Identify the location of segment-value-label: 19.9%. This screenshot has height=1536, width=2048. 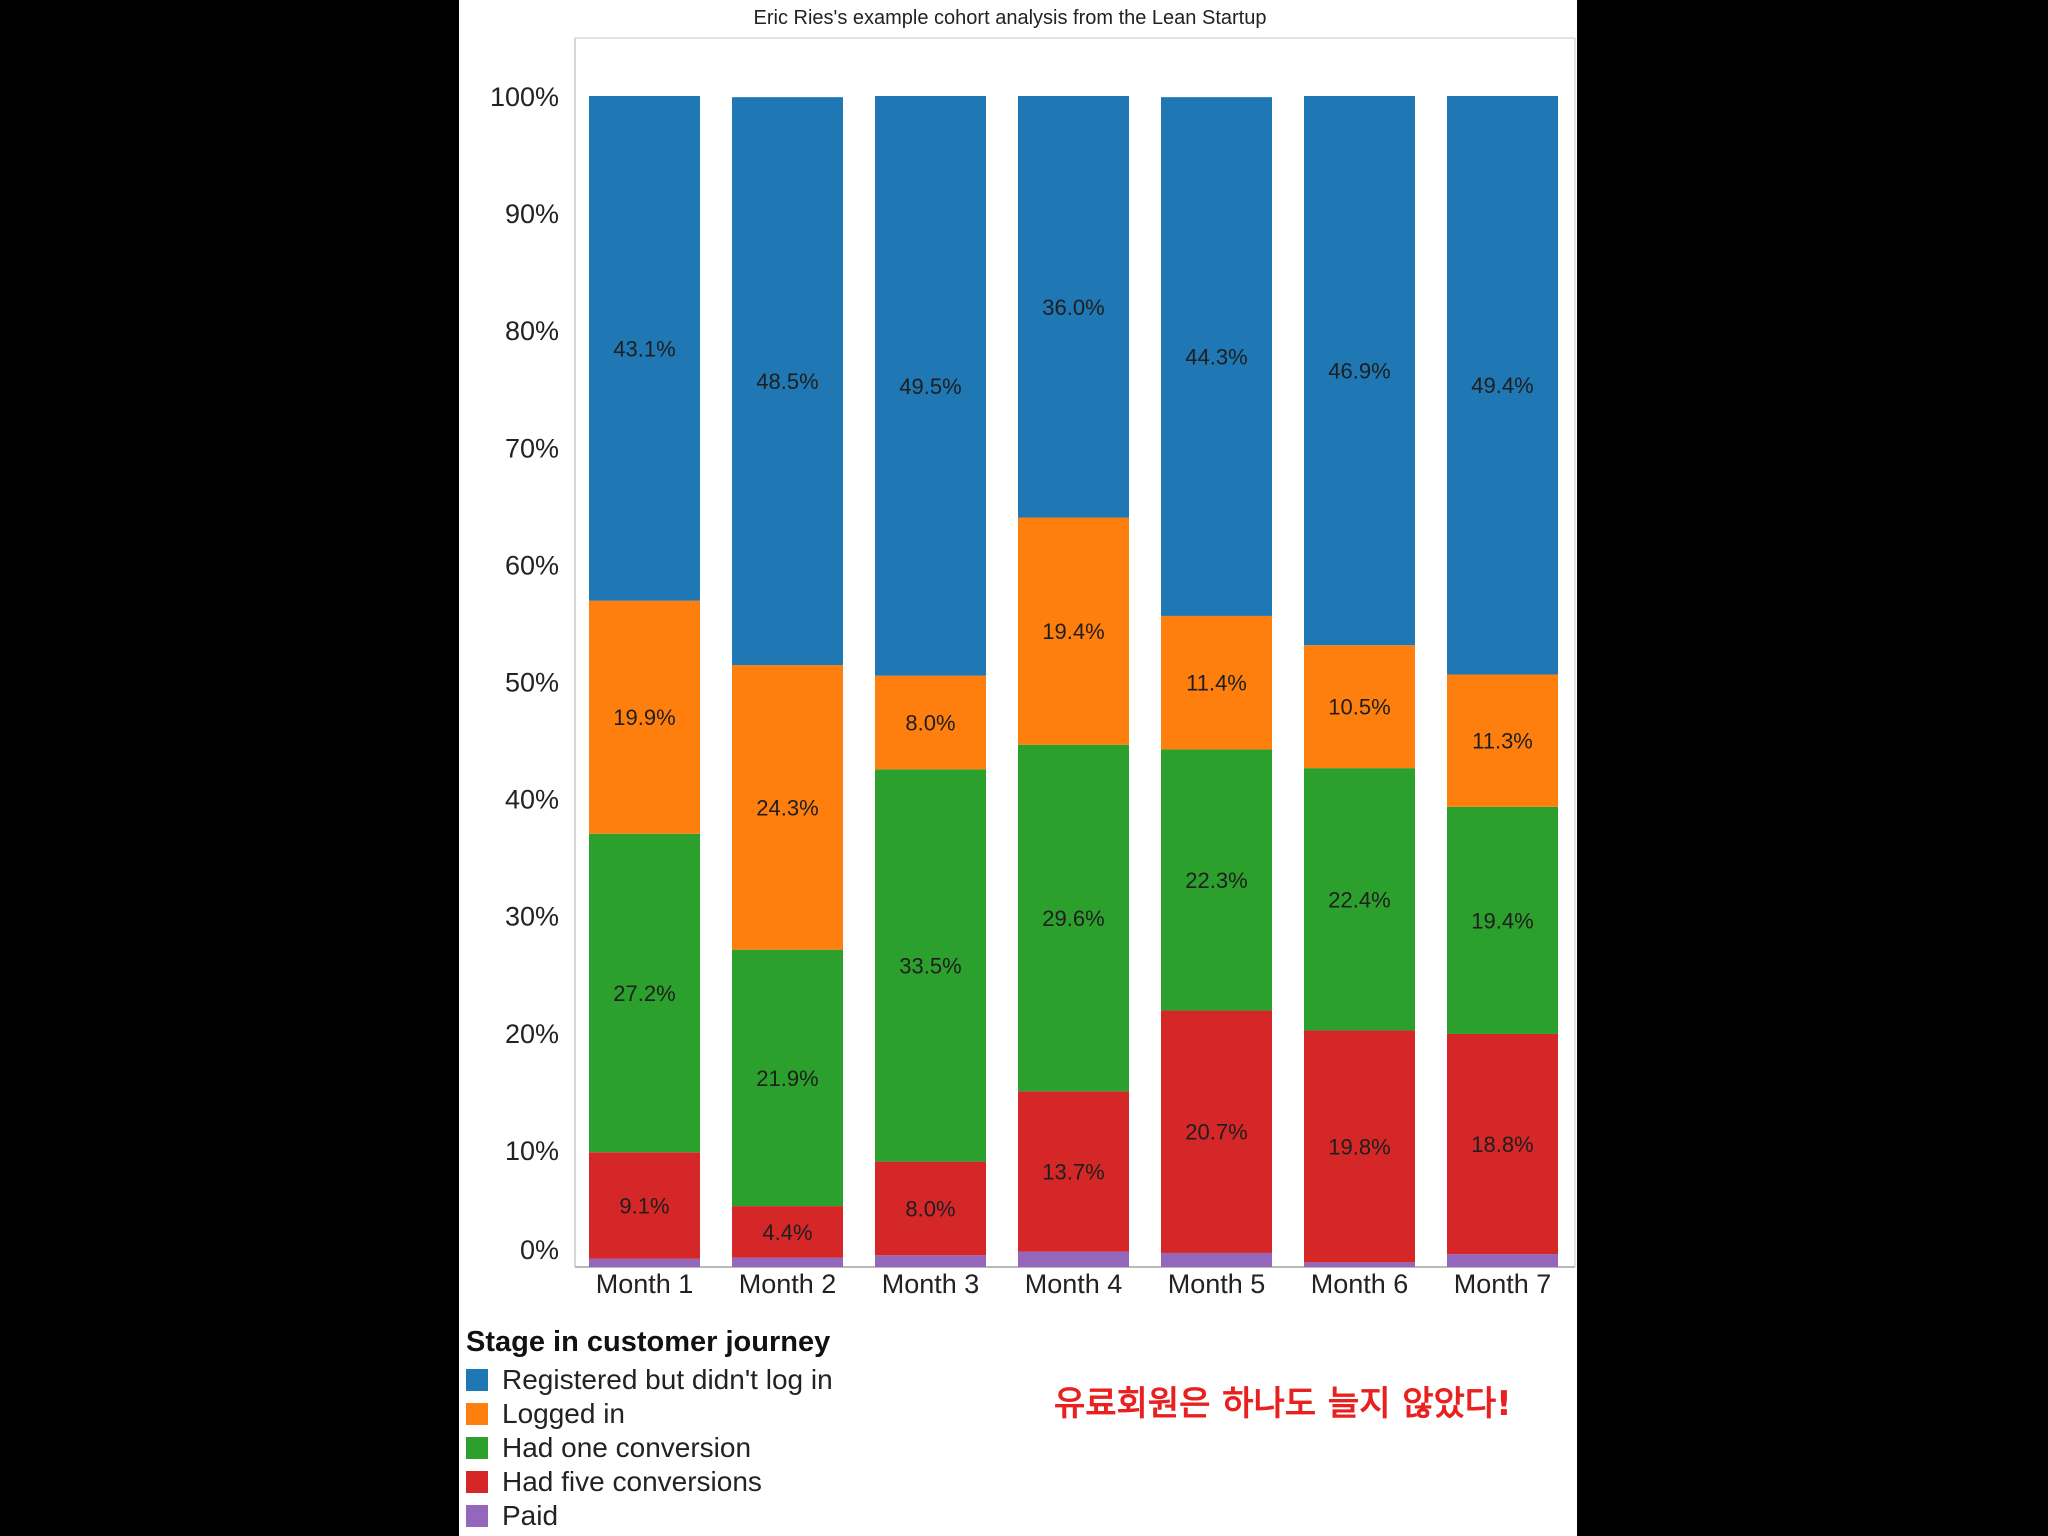
(644, 717).